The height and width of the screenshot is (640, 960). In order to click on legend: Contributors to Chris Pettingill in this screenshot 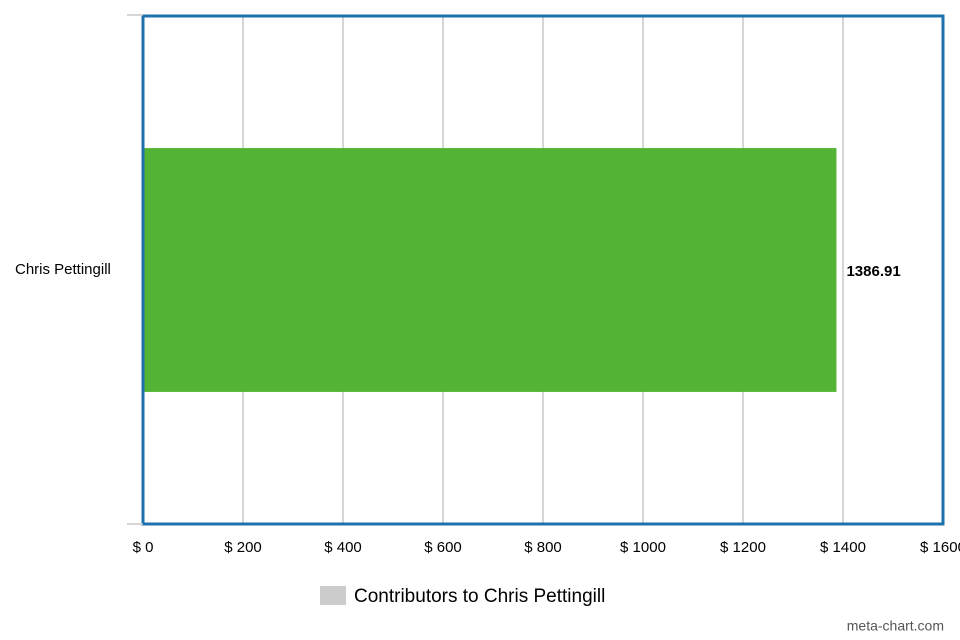, I will do `click(462, 596)`.